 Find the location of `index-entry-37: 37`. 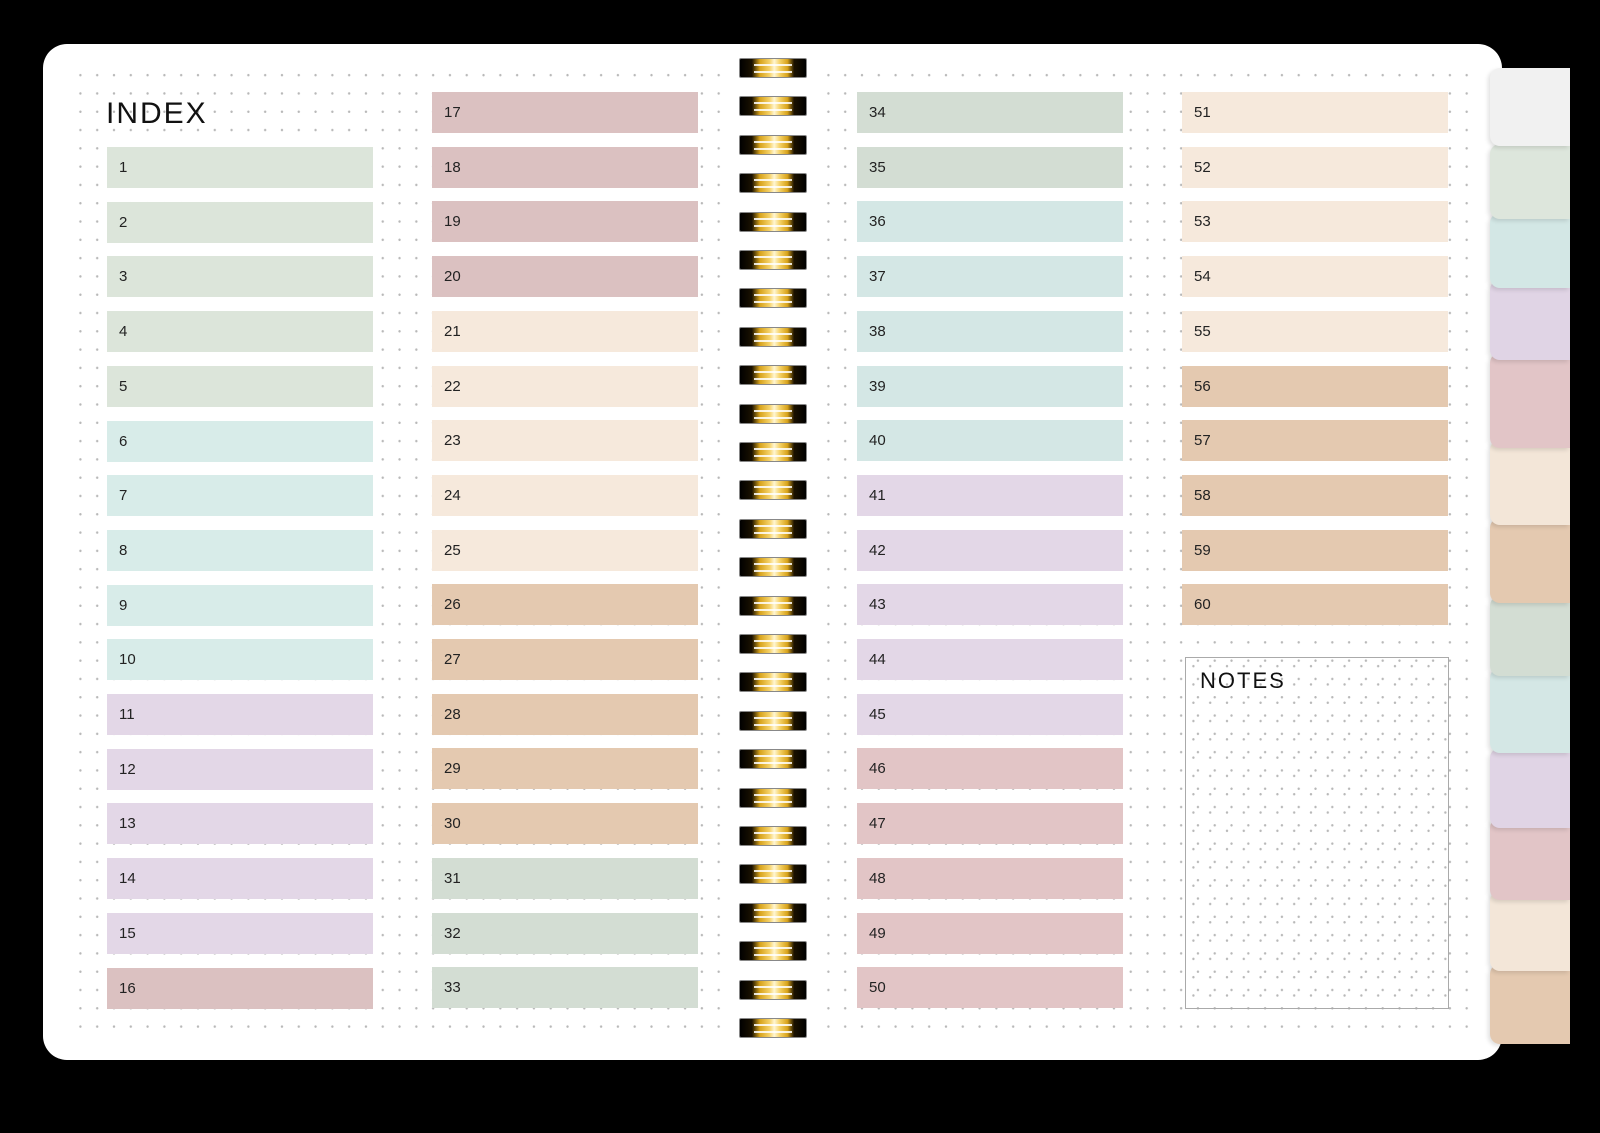

index-entry-37: 37 is located at coordinates (990, 276).